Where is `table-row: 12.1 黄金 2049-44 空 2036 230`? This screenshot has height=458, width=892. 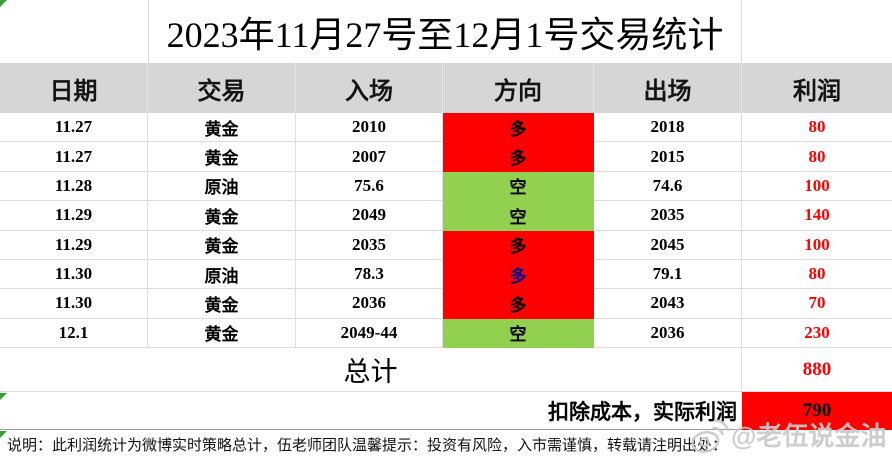
table-row: 12.1 黄金 2049-44 空 2036 230 is located at coordinates (446, 333).